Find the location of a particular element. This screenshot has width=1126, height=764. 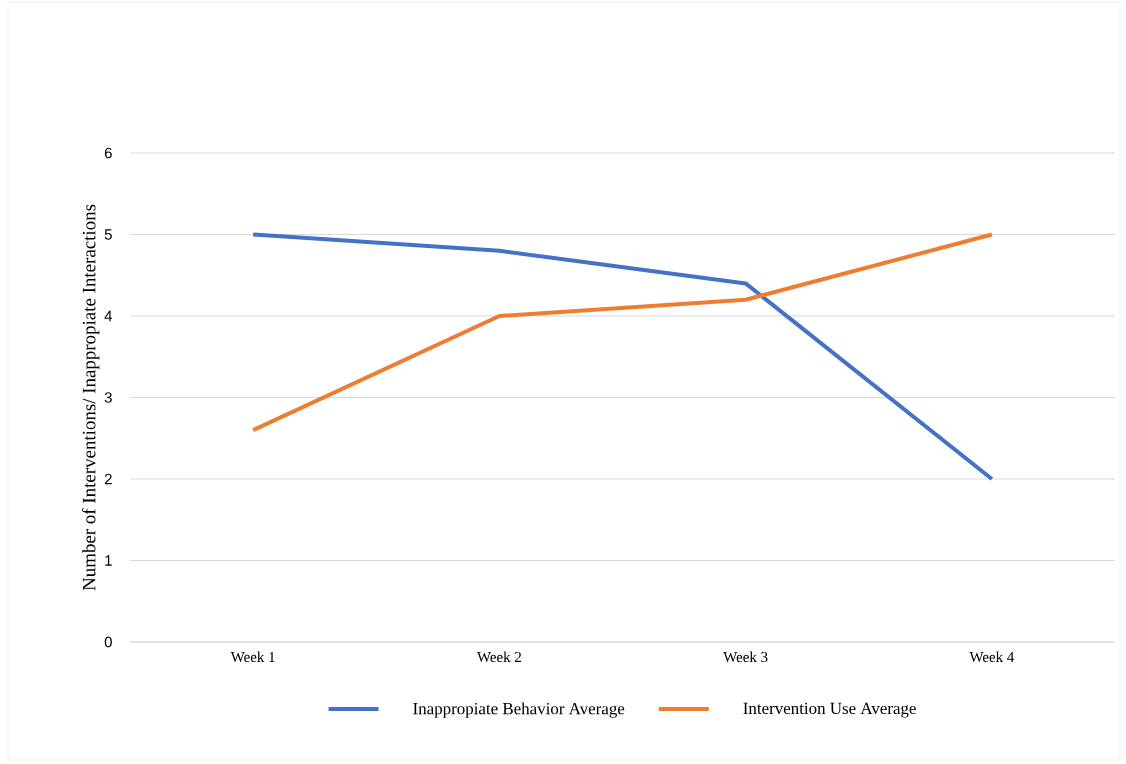

y-axis-title: Number of Interventions/ Inappropiate Interactions is located at coordinates (90, 397).